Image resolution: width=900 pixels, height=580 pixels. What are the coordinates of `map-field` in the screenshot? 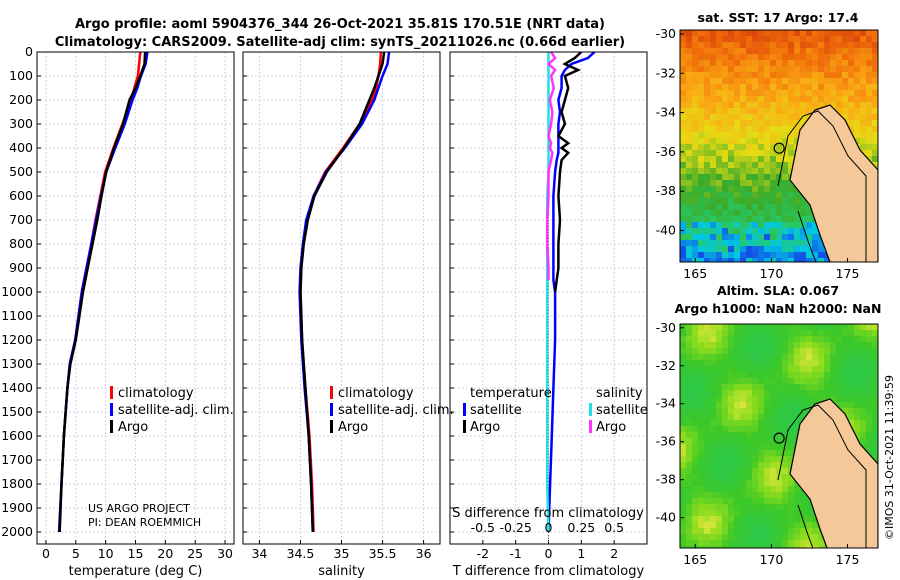 It's located at (779, 436).